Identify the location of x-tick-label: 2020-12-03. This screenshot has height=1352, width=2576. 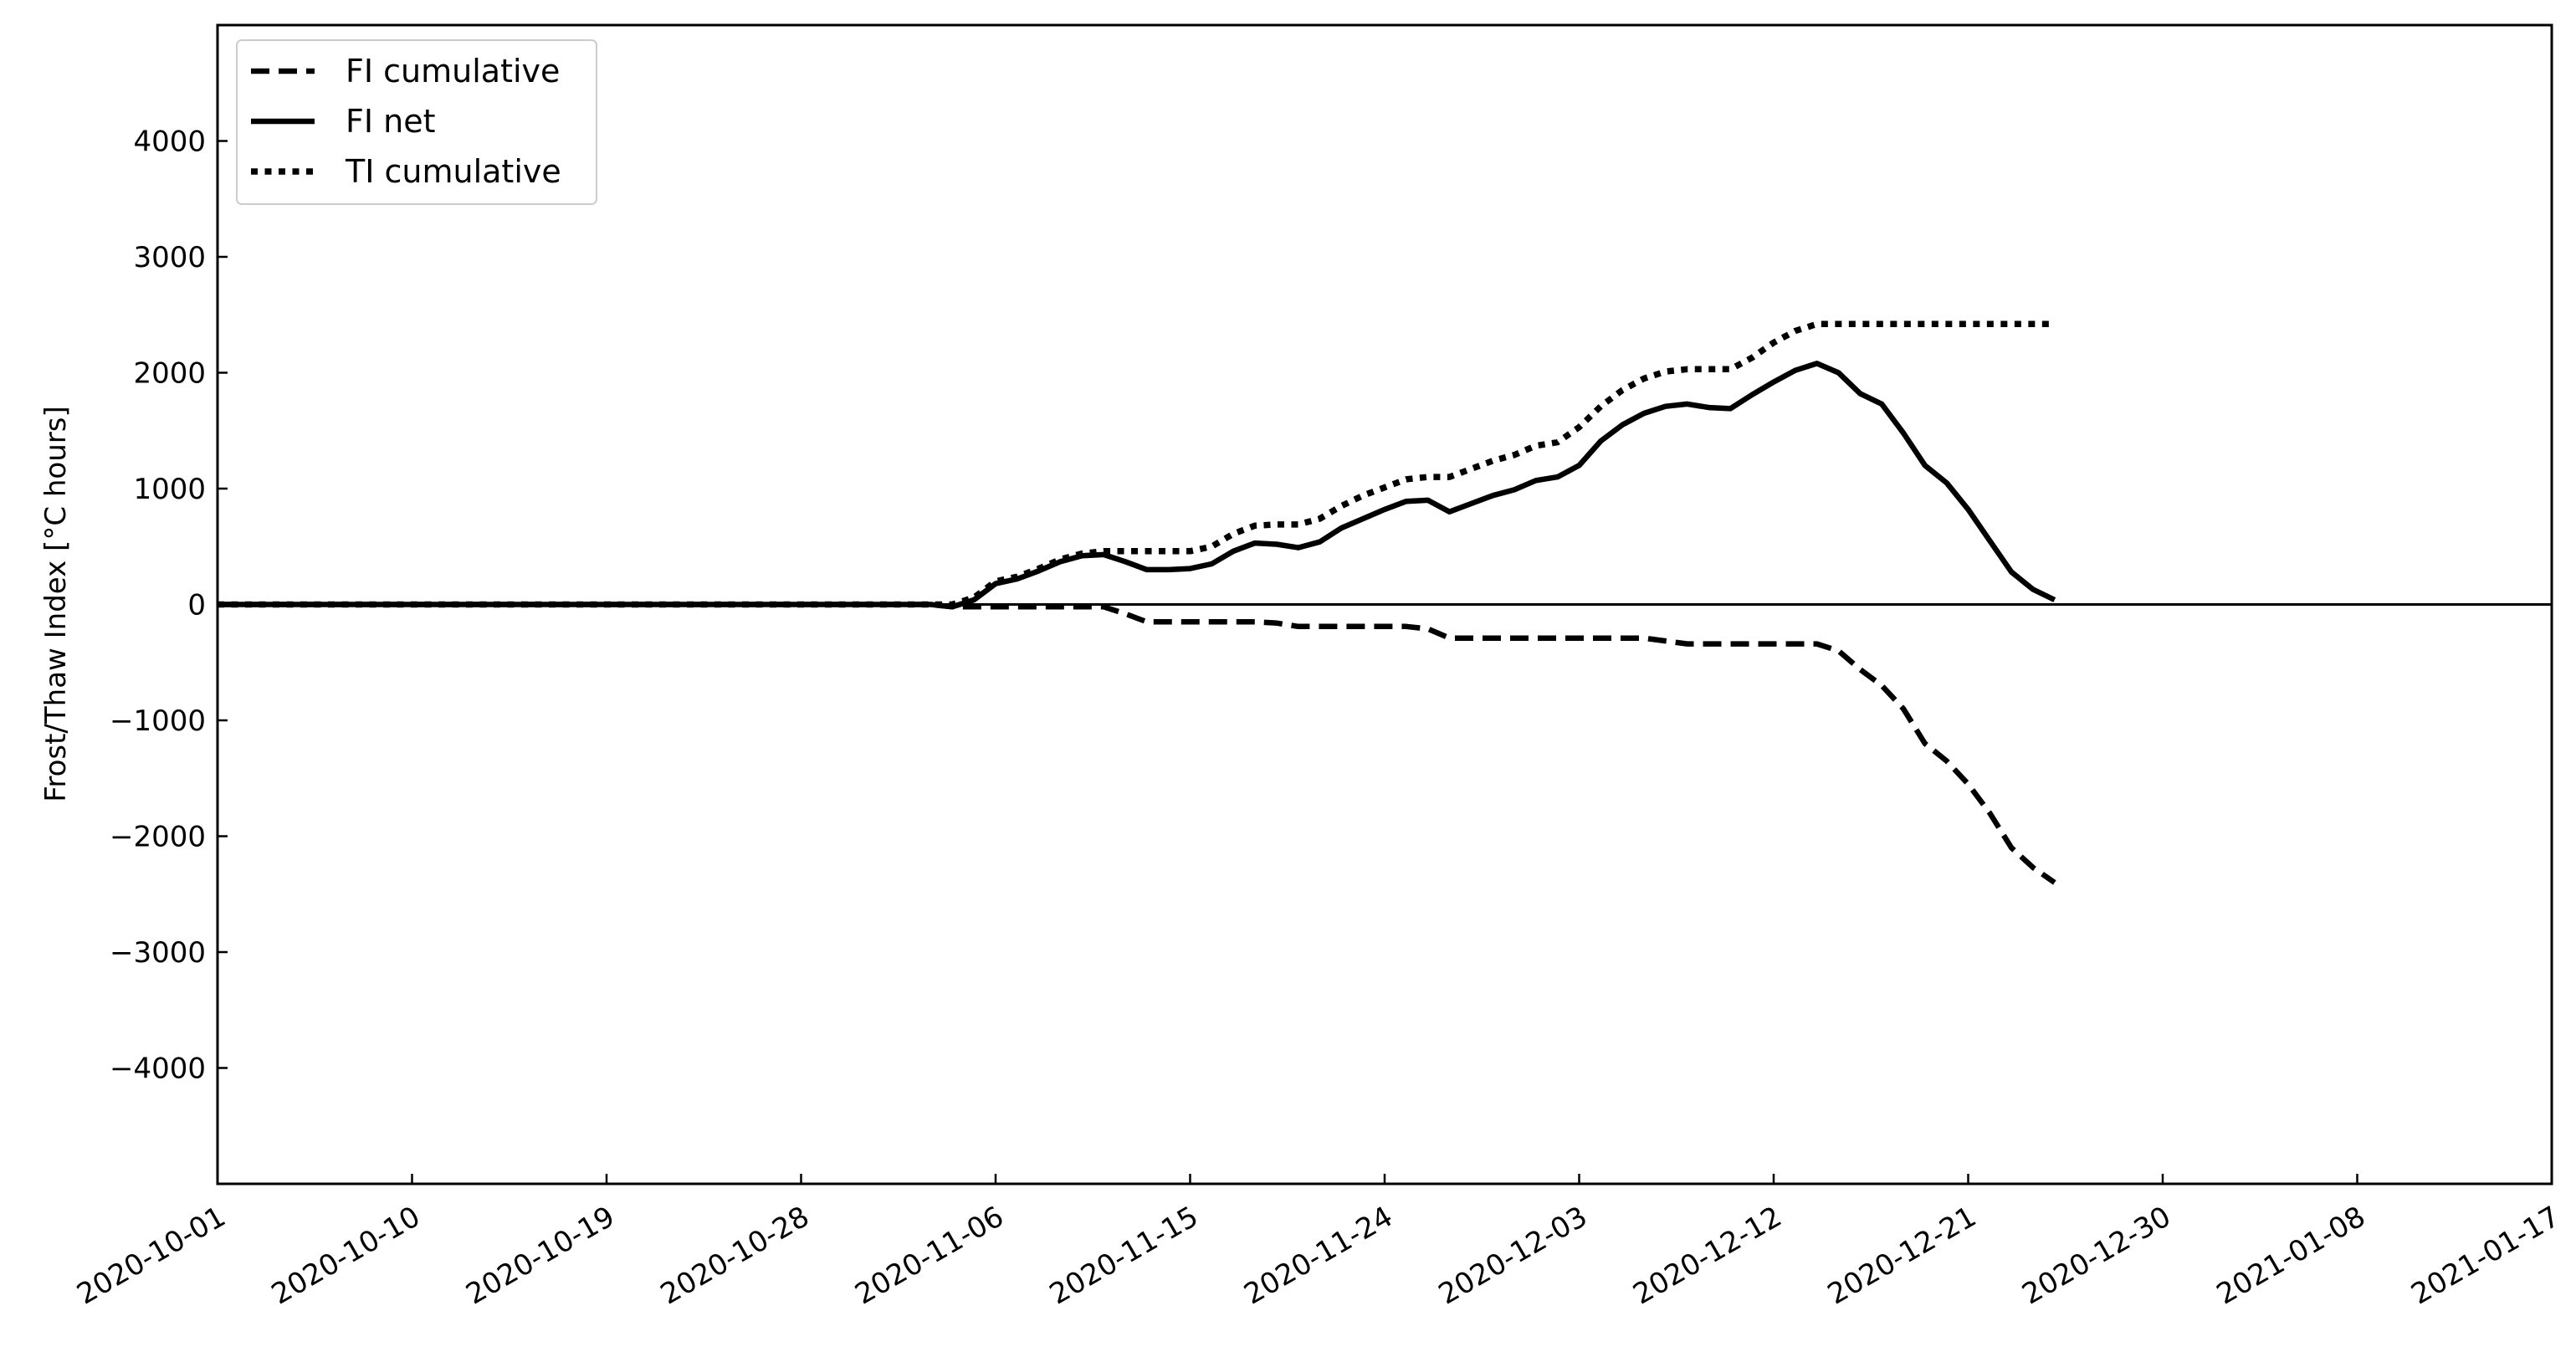
(1513, 1255).